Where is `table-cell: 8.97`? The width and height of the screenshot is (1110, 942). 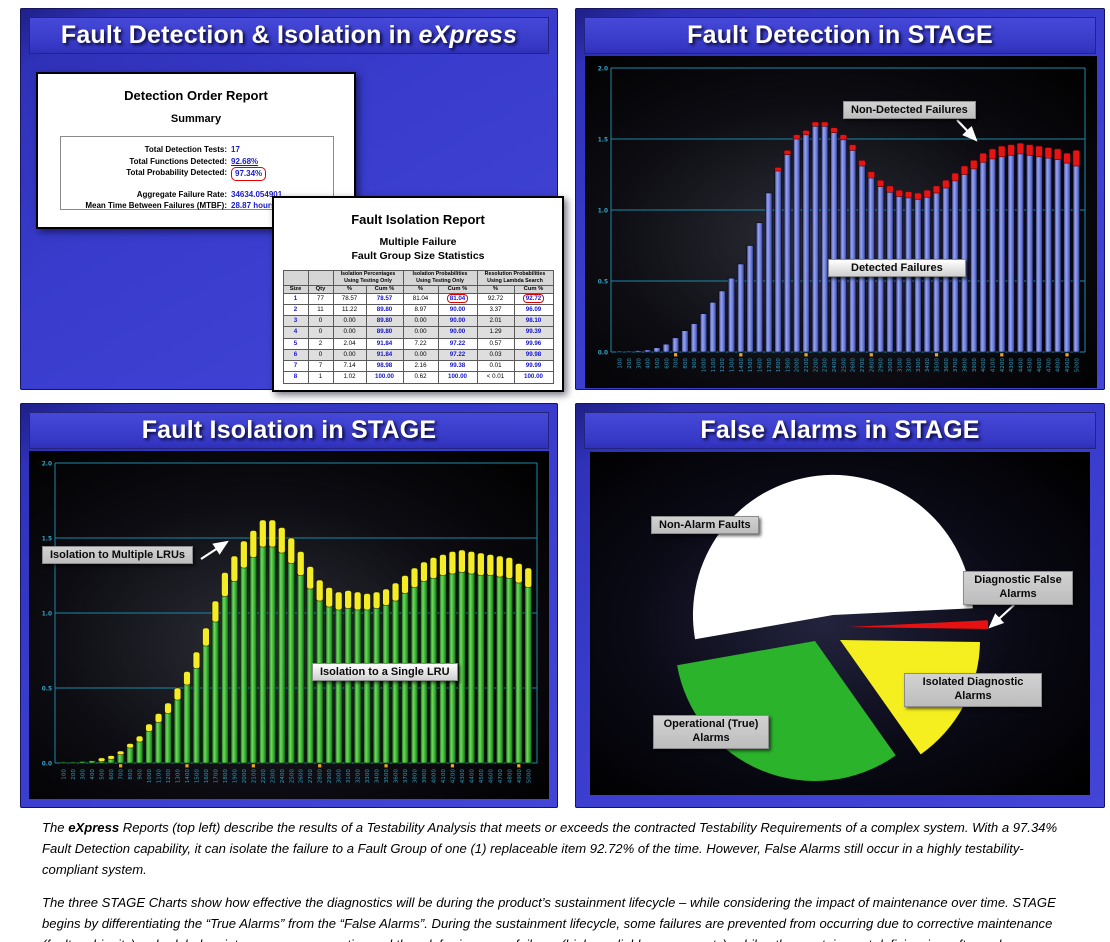 table-cell: 8.97 is located at coordinates (420, 310).